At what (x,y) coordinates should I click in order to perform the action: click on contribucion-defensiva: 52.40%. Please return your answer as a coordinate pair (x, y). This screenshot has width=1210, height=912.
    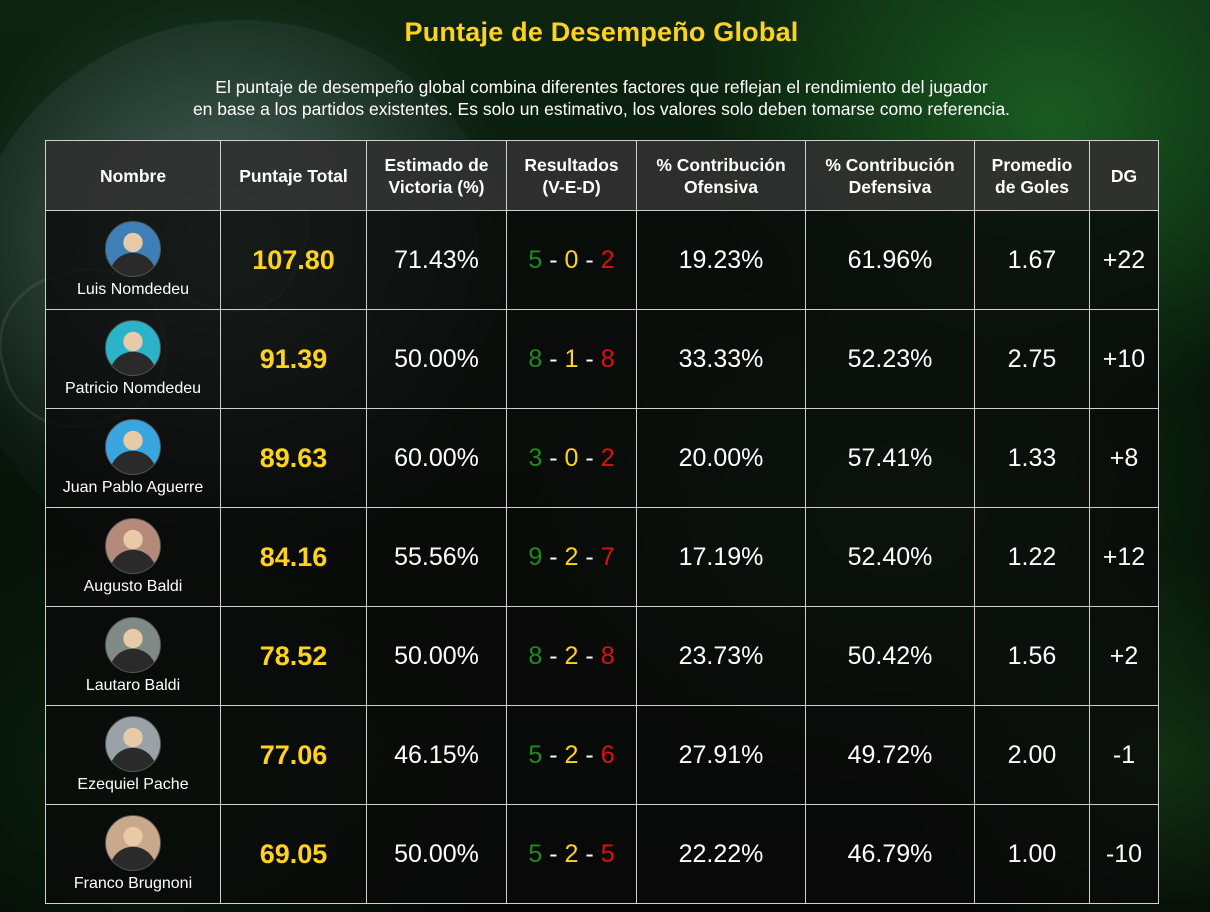
    Looking at the image, I should click on (890, 557).